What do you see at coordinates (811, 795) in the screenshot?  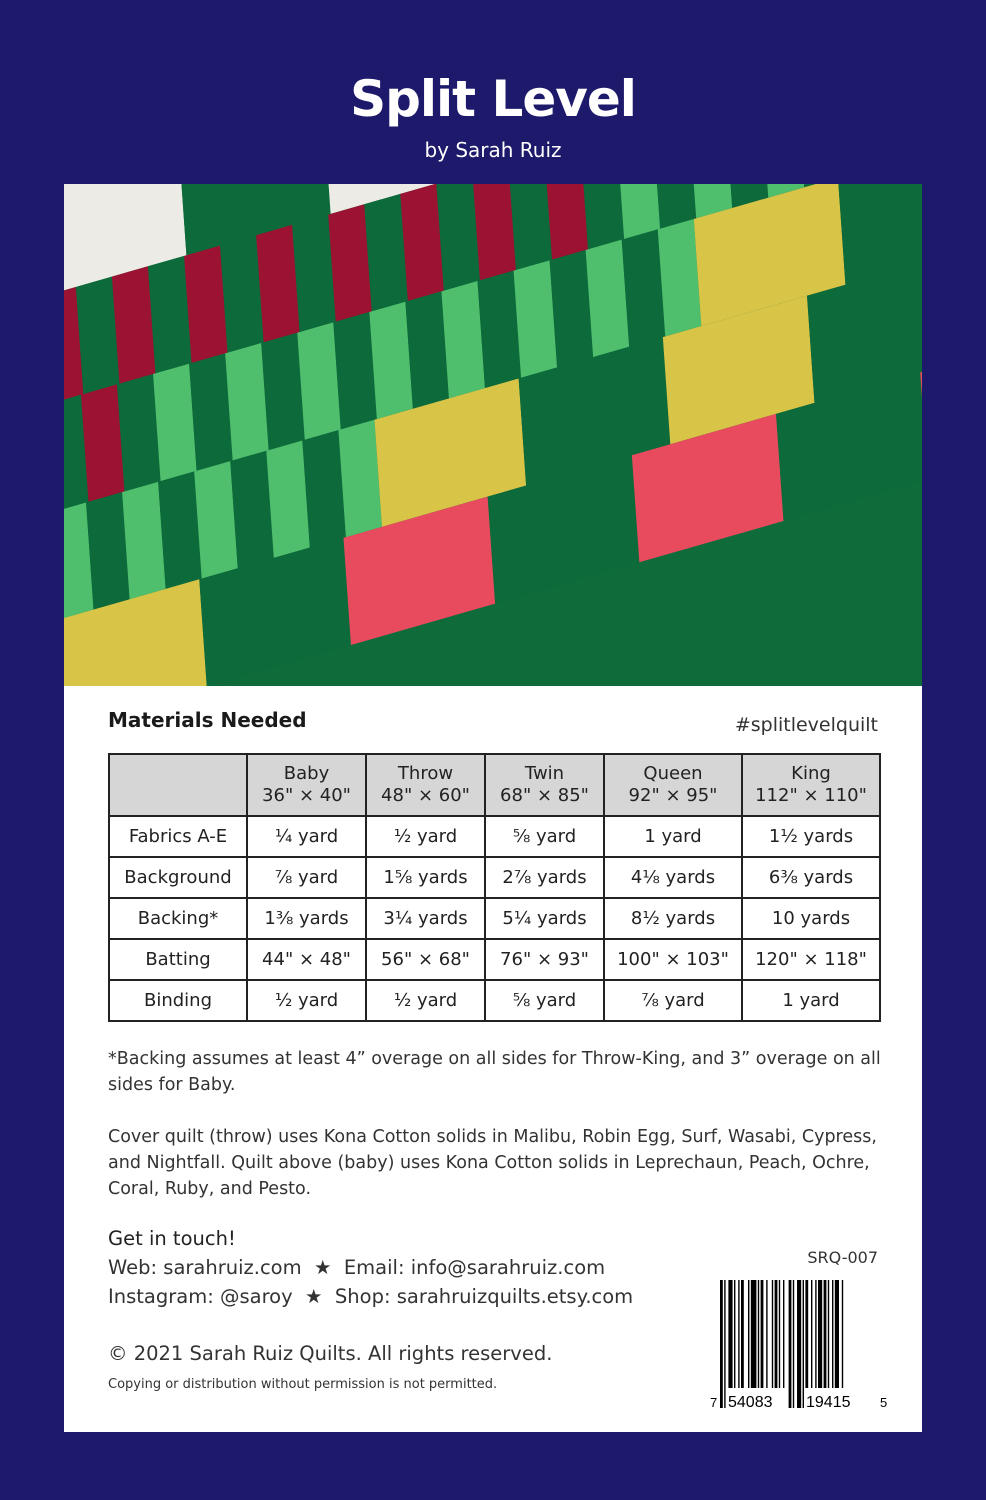 I see `size-dim: 112" × 110"` at bounding box center [811, 795].